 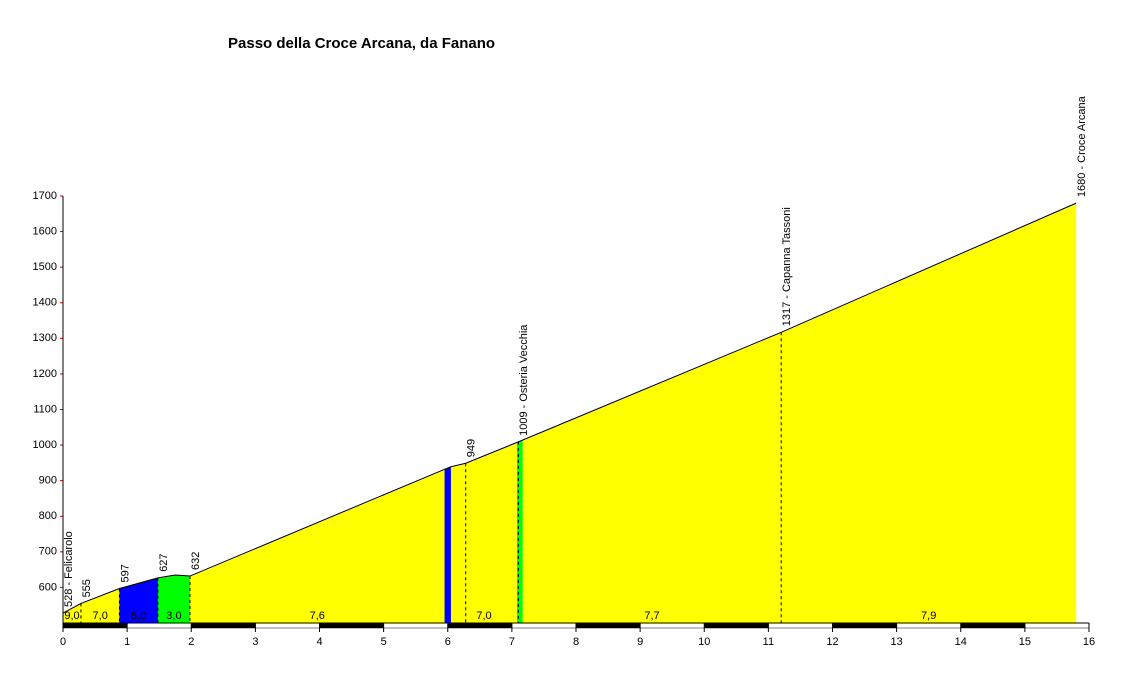 I want to click on y-tick-label: 1700, so click(x=45, y=196).